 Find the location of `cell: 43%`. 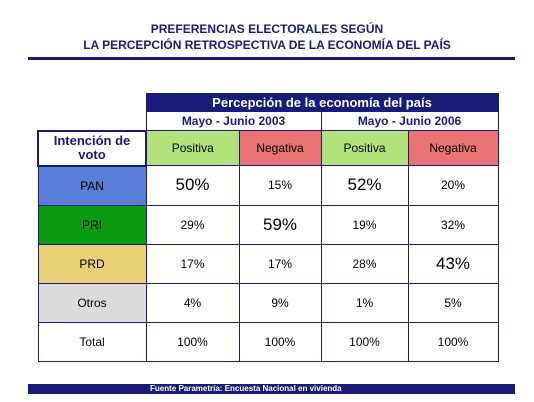

cell: 43% is located at coordinates (453, 263).